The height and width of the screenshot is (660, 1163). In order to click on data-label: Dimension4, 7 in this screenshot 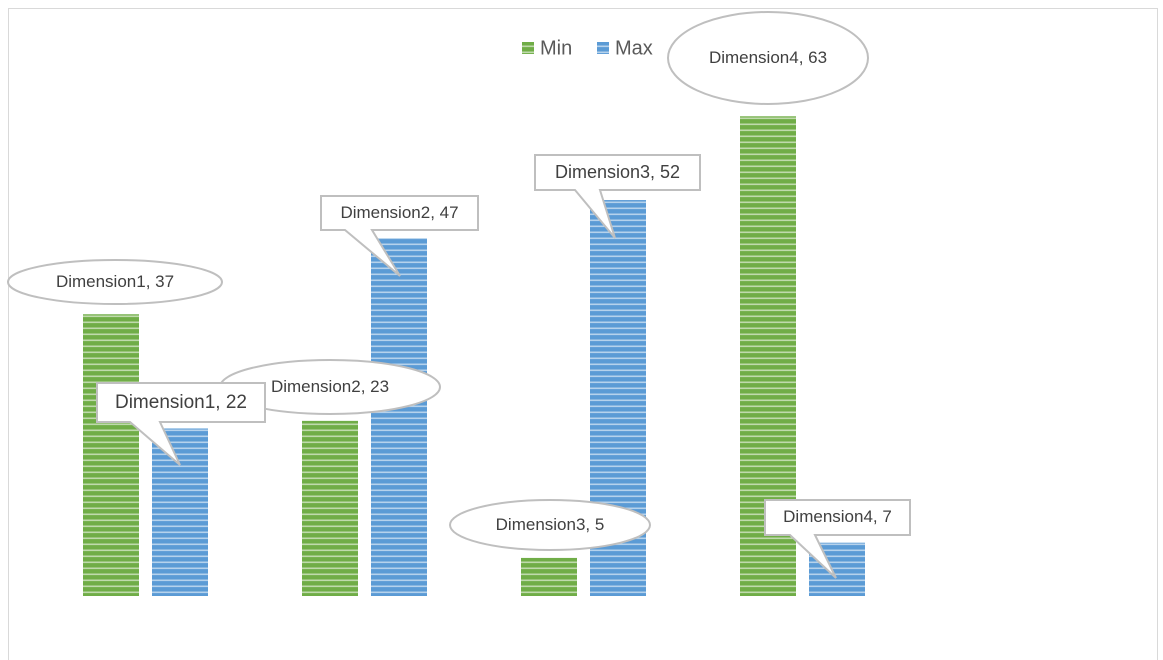, I will do `click(837, 517)`.